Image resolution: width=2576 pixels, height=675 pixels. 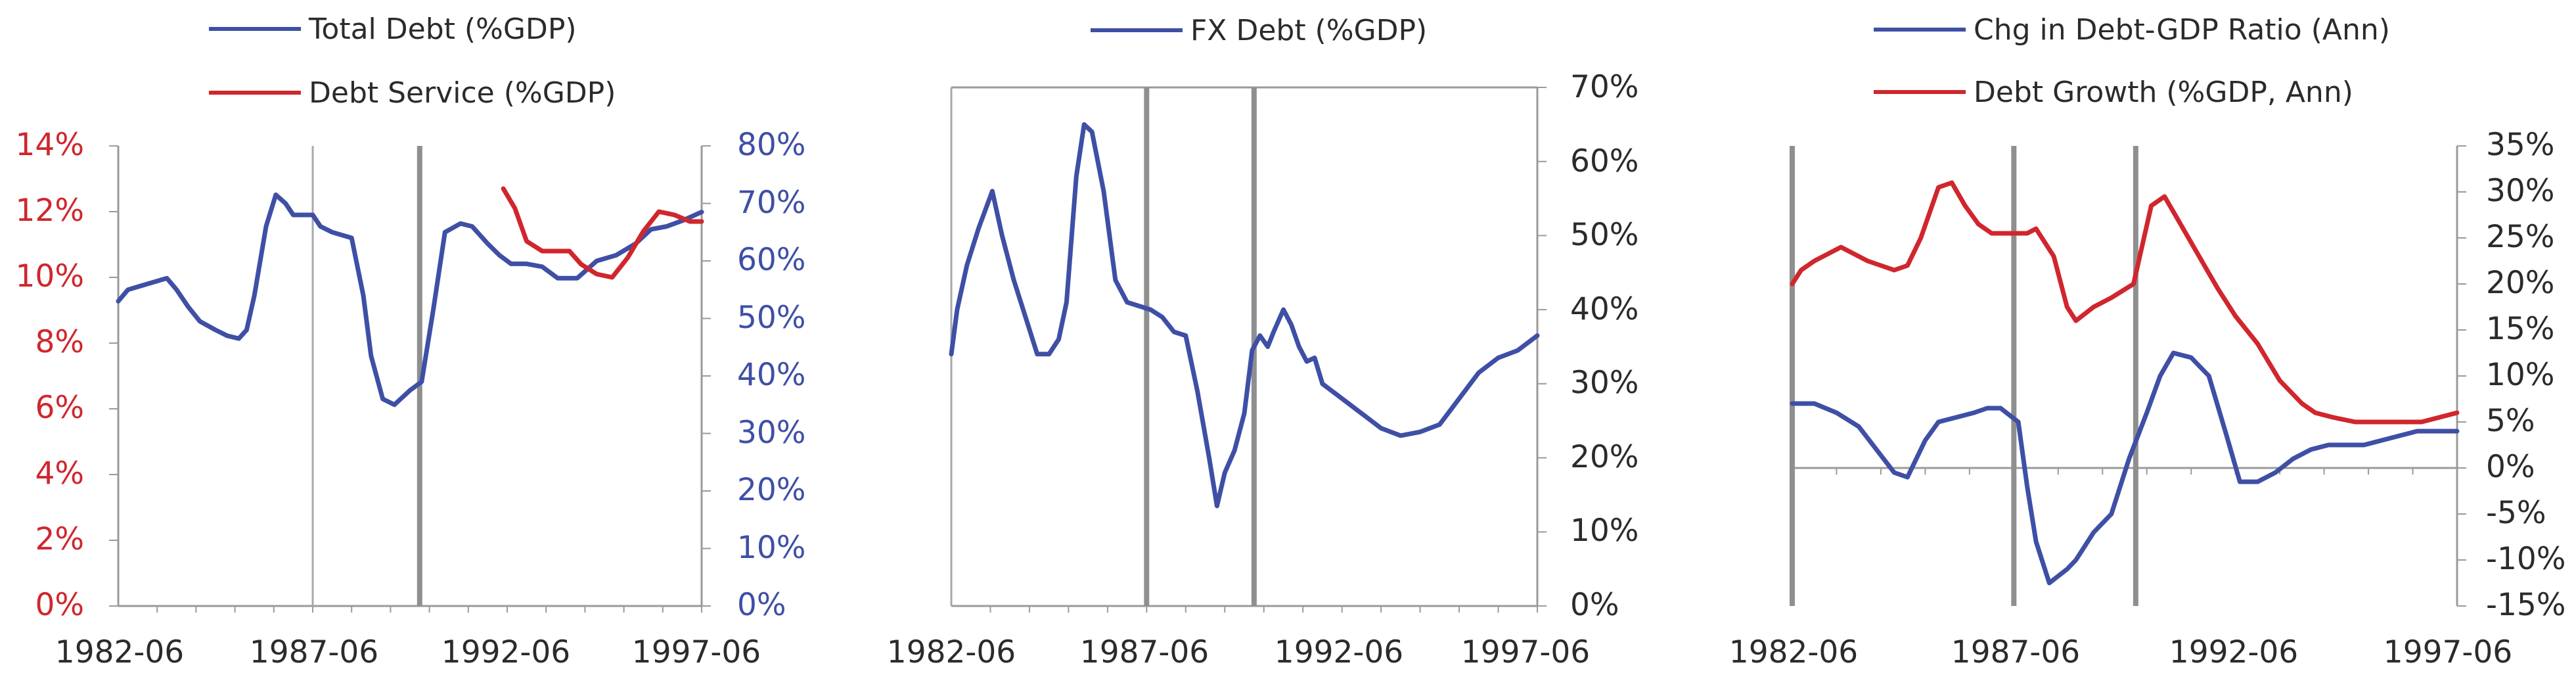 What do you see at coordinates (50, 375) in the screenshot?
I see `left-axis-ticks: 14% 12% 10% 8% 6% 4% 2% 0%` at bounding box center [50, 375].